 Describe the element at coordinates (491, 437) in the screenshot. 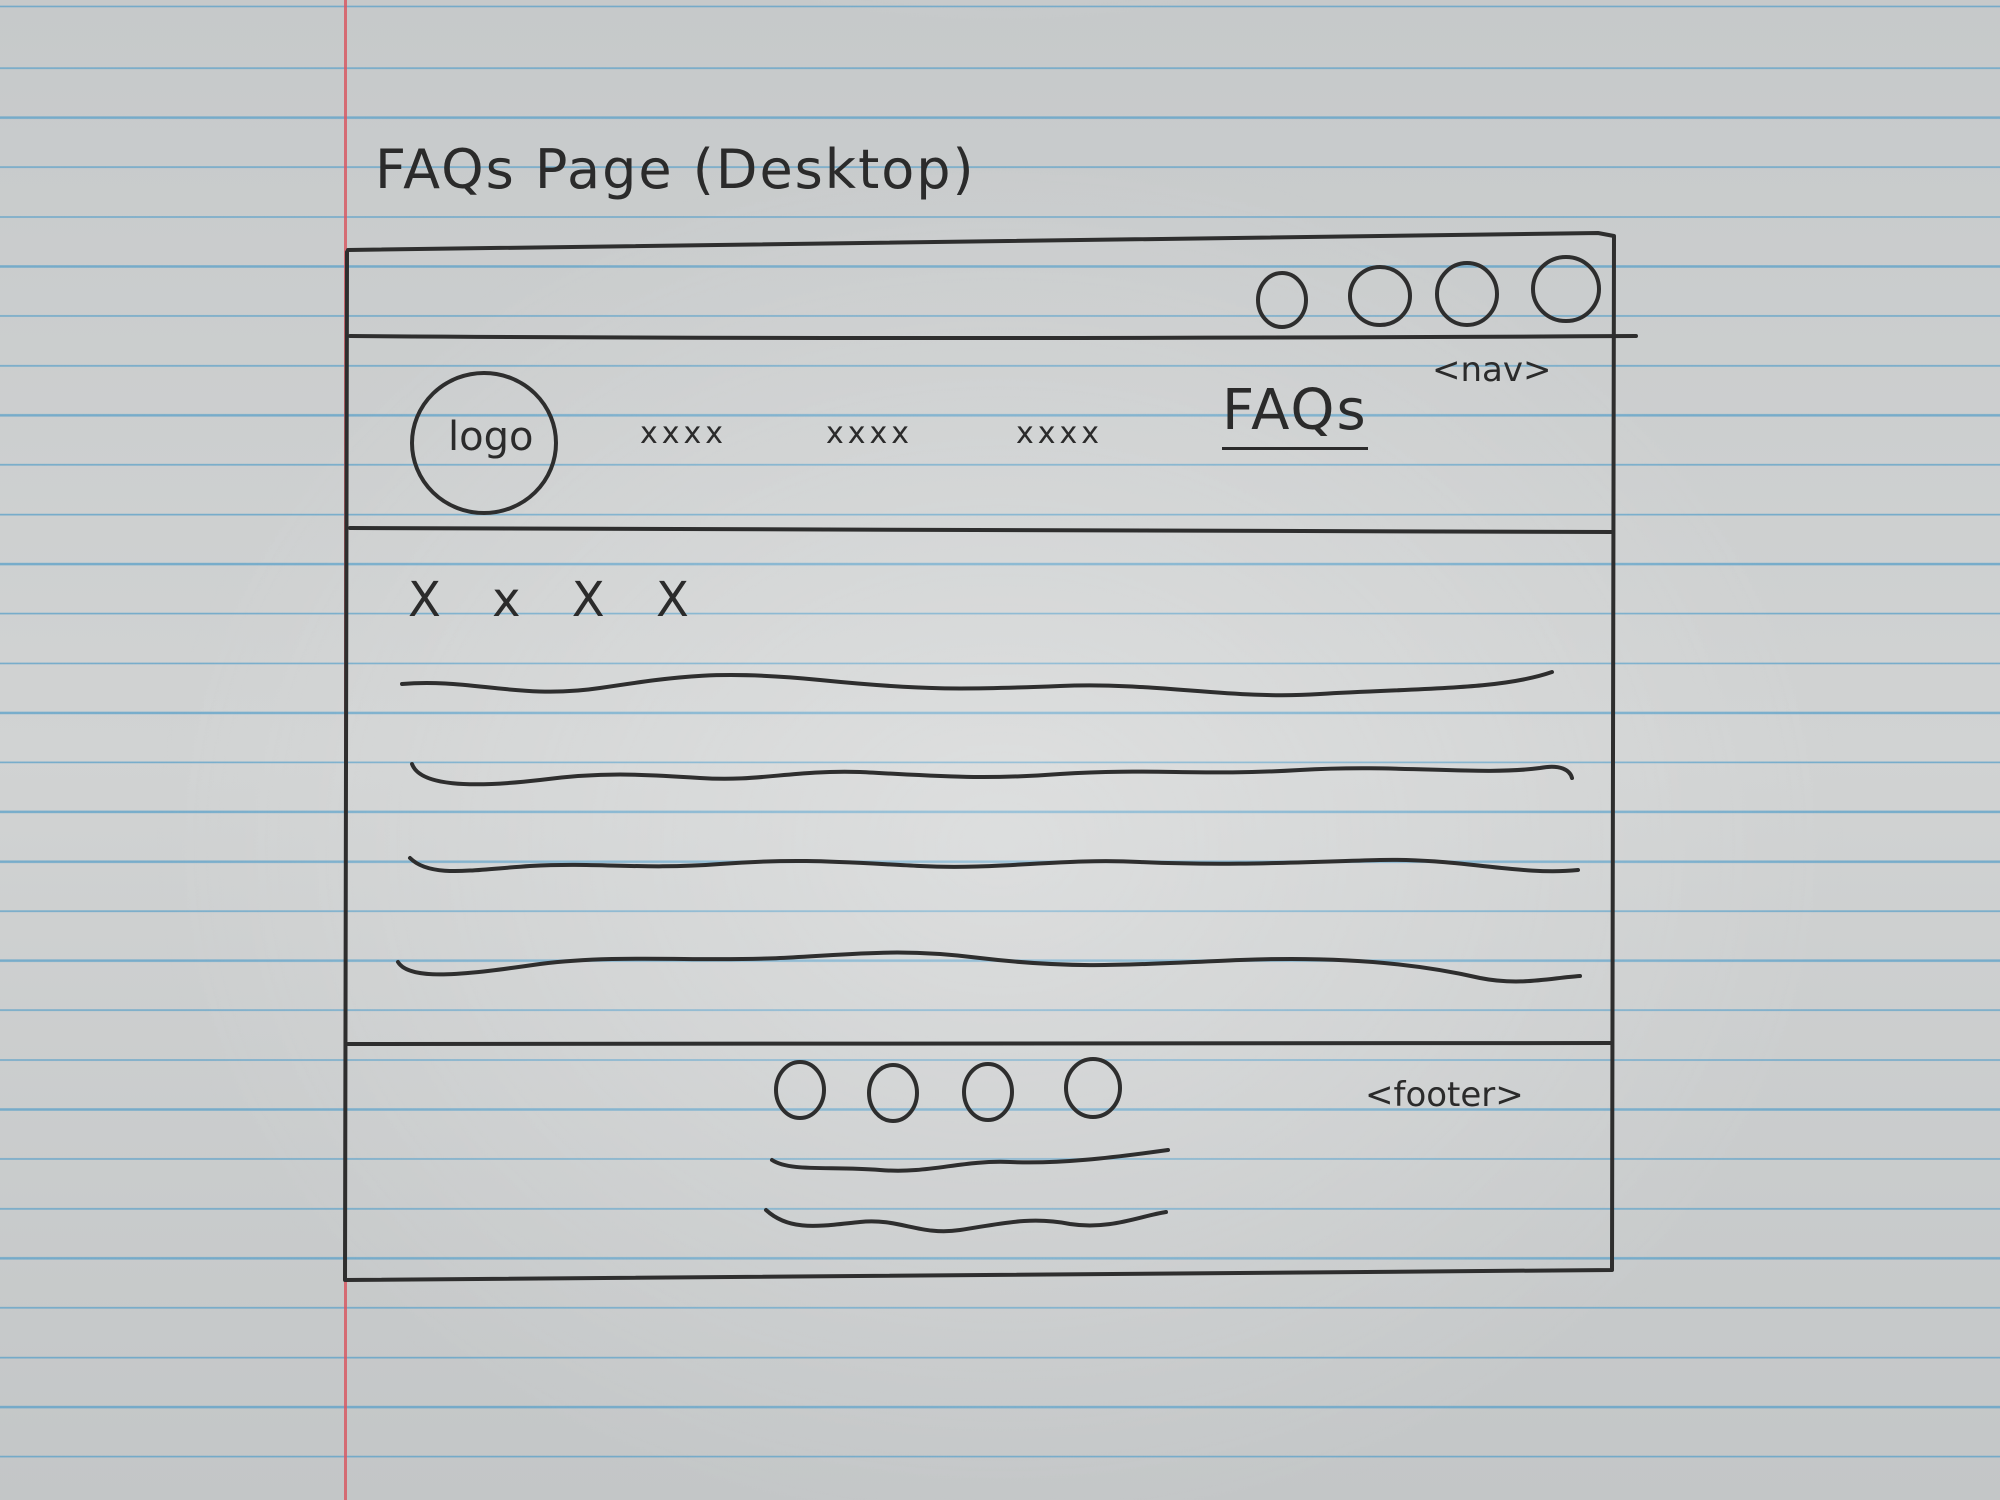

I see `logo: logo` at that location.